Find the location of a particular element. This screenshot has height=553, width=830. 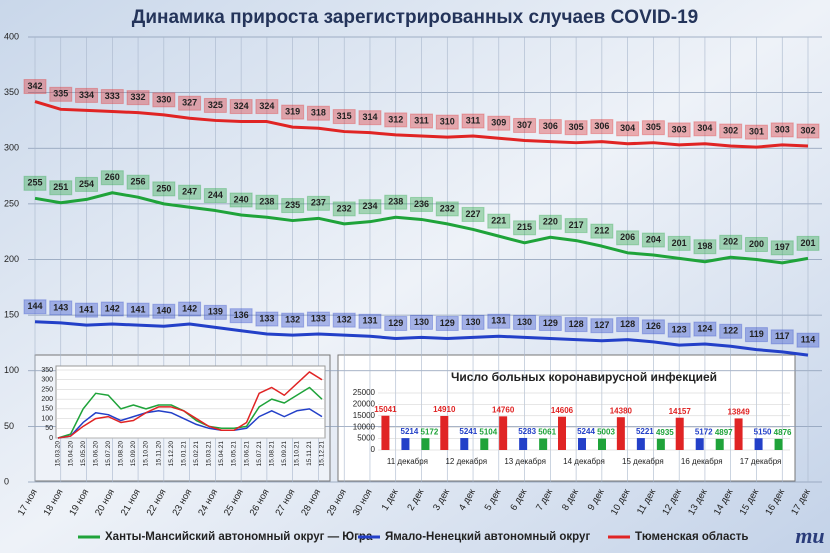

value-label: 5003 is located at coordinates (606, 432).